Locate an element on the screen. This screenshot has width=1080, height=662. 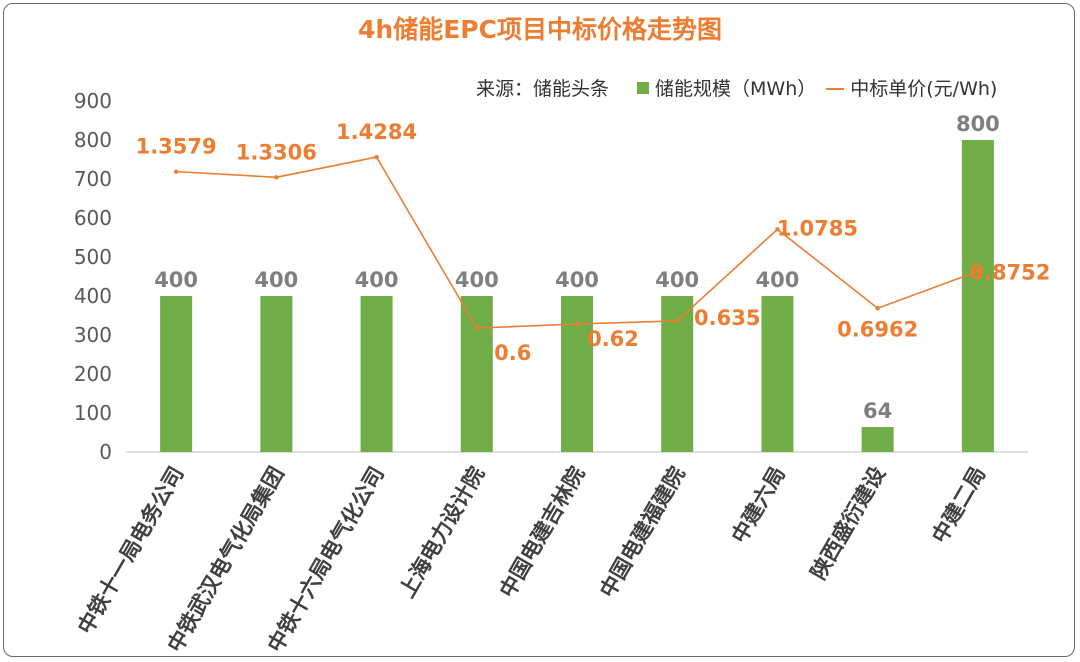
x-tick-label: 中建二局 is located at coordinates (958, 505).